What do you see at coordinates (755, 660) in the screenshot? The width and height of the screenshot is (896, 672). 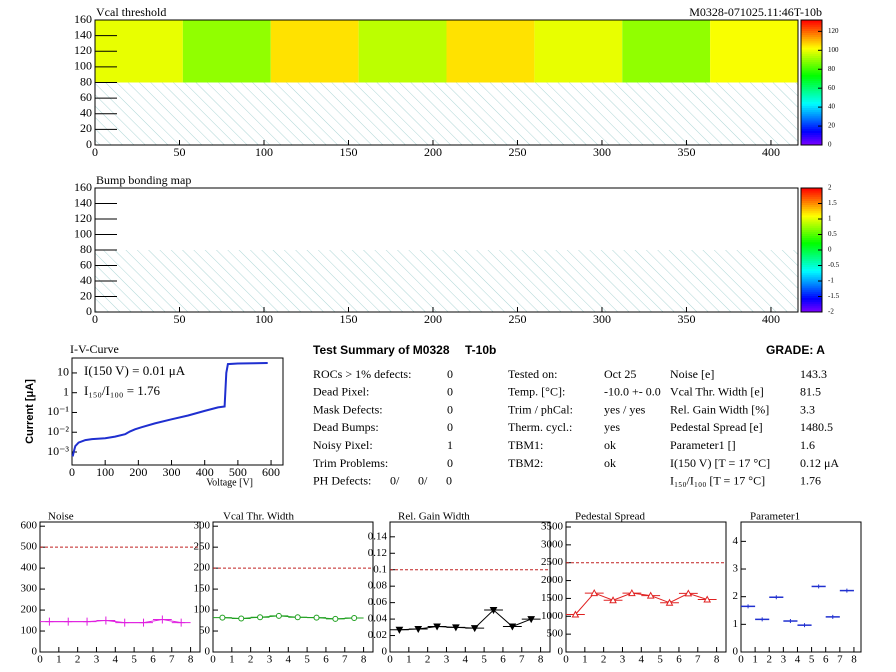 I see `x-tick-label: 1` at bounding box center [755, 660].